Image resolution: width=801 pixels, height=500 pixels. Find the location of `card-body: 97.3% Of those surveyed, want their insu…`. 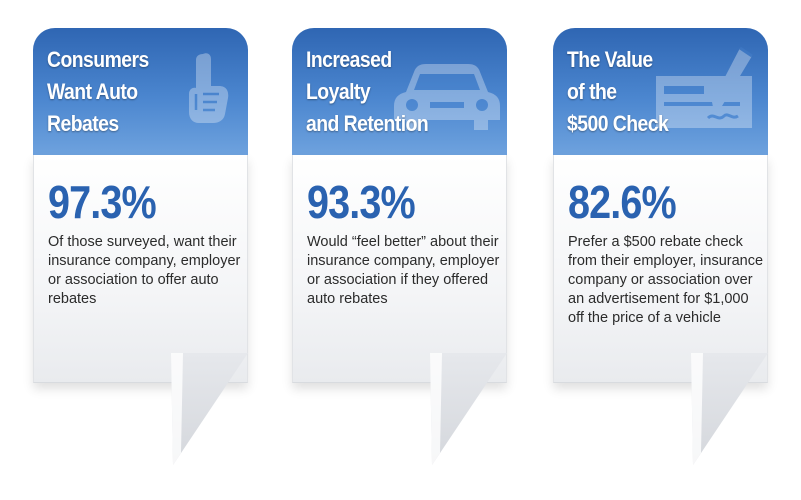

card-body: 97.3% Of those surveyed, want their insu… is located at coordinates (140, 269).